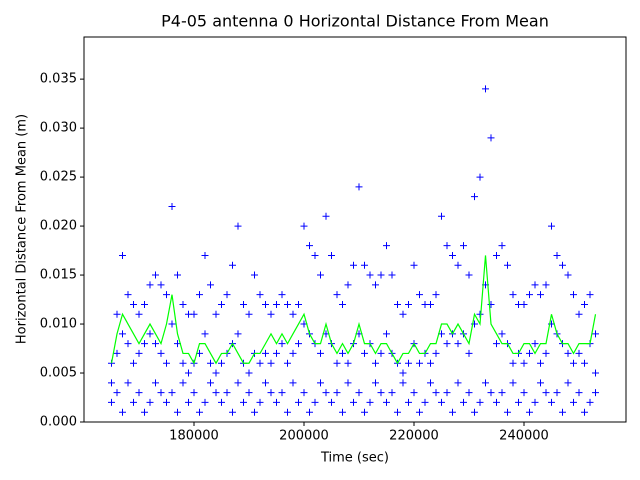 This screenshot has height=480, width=640. What do you see at coordinates (22, 229) in the screenshot?
I see `y-axis-label: Horizontal Distance From Mean (m)` at bounding box center [22, 229].